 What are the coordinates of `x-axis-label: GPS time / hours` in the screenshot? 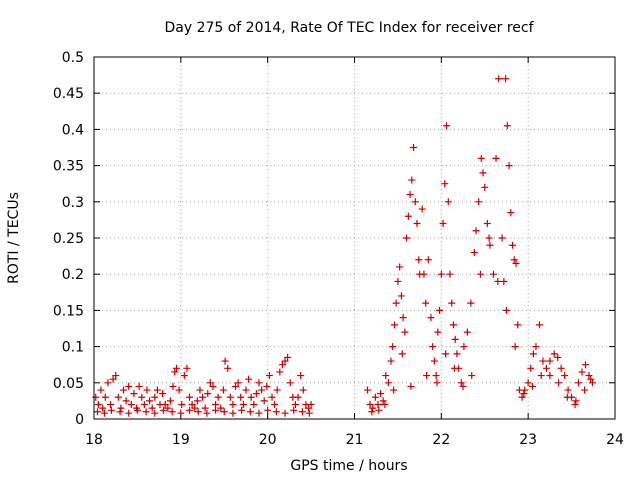 It's located at (348, 466).